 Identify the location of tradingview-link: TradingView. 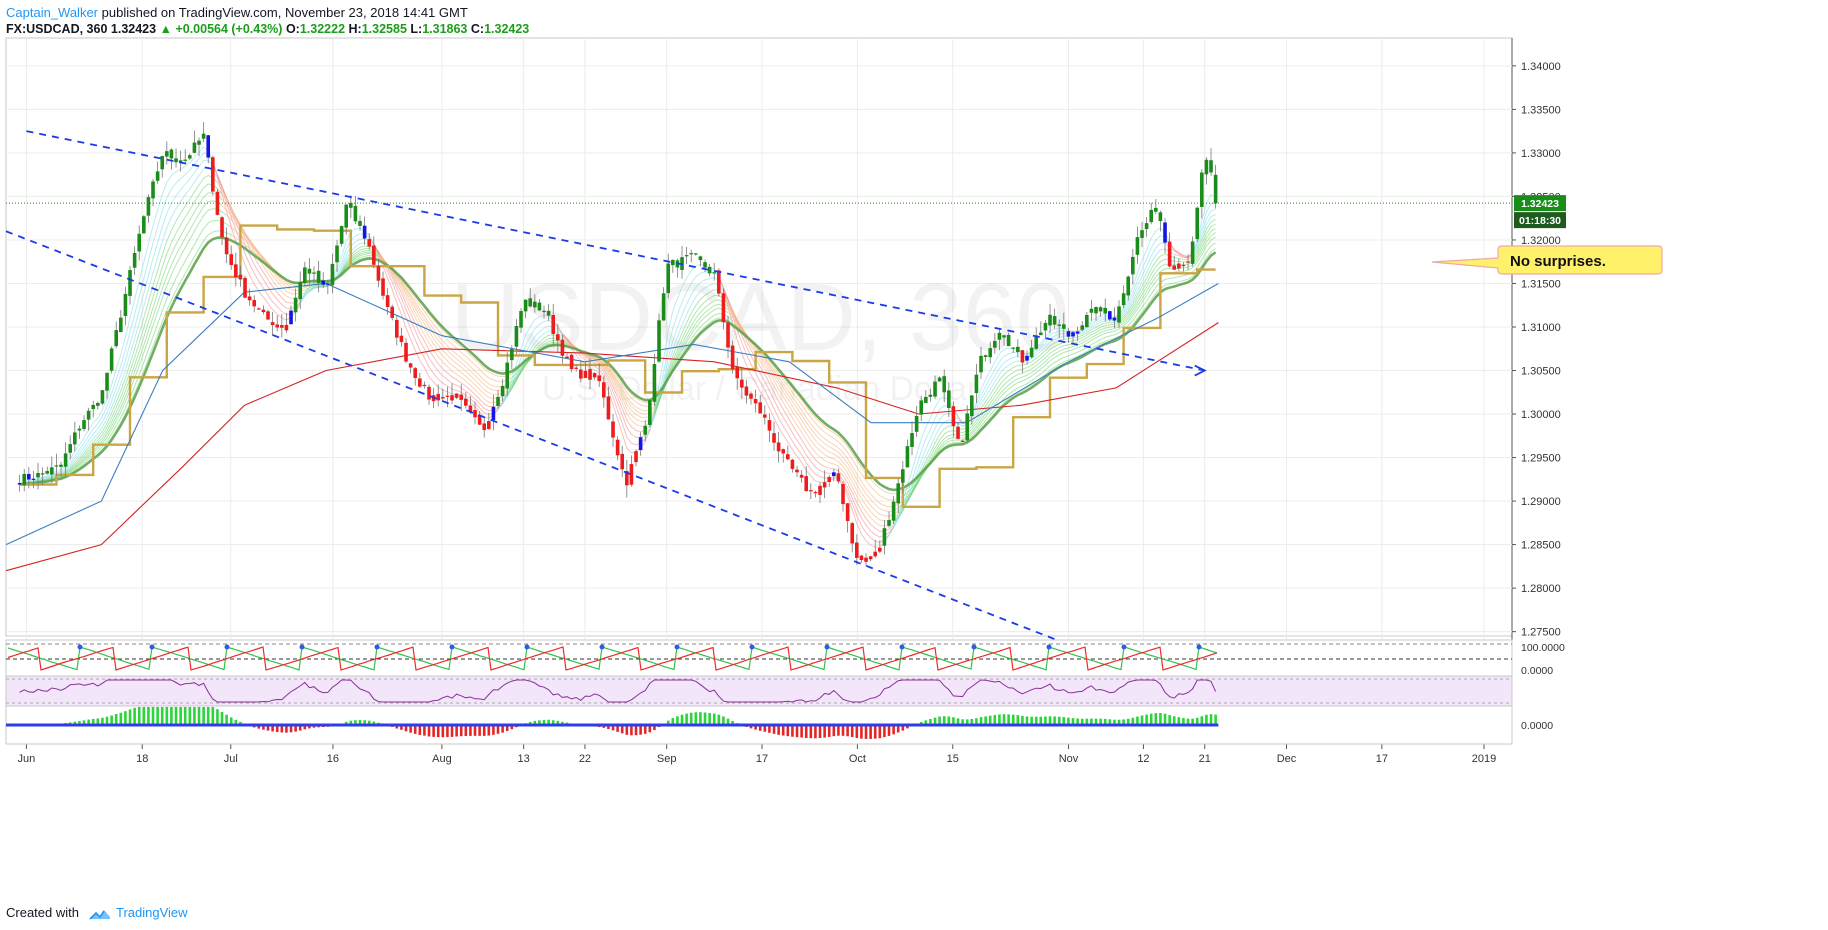
(152, 912).